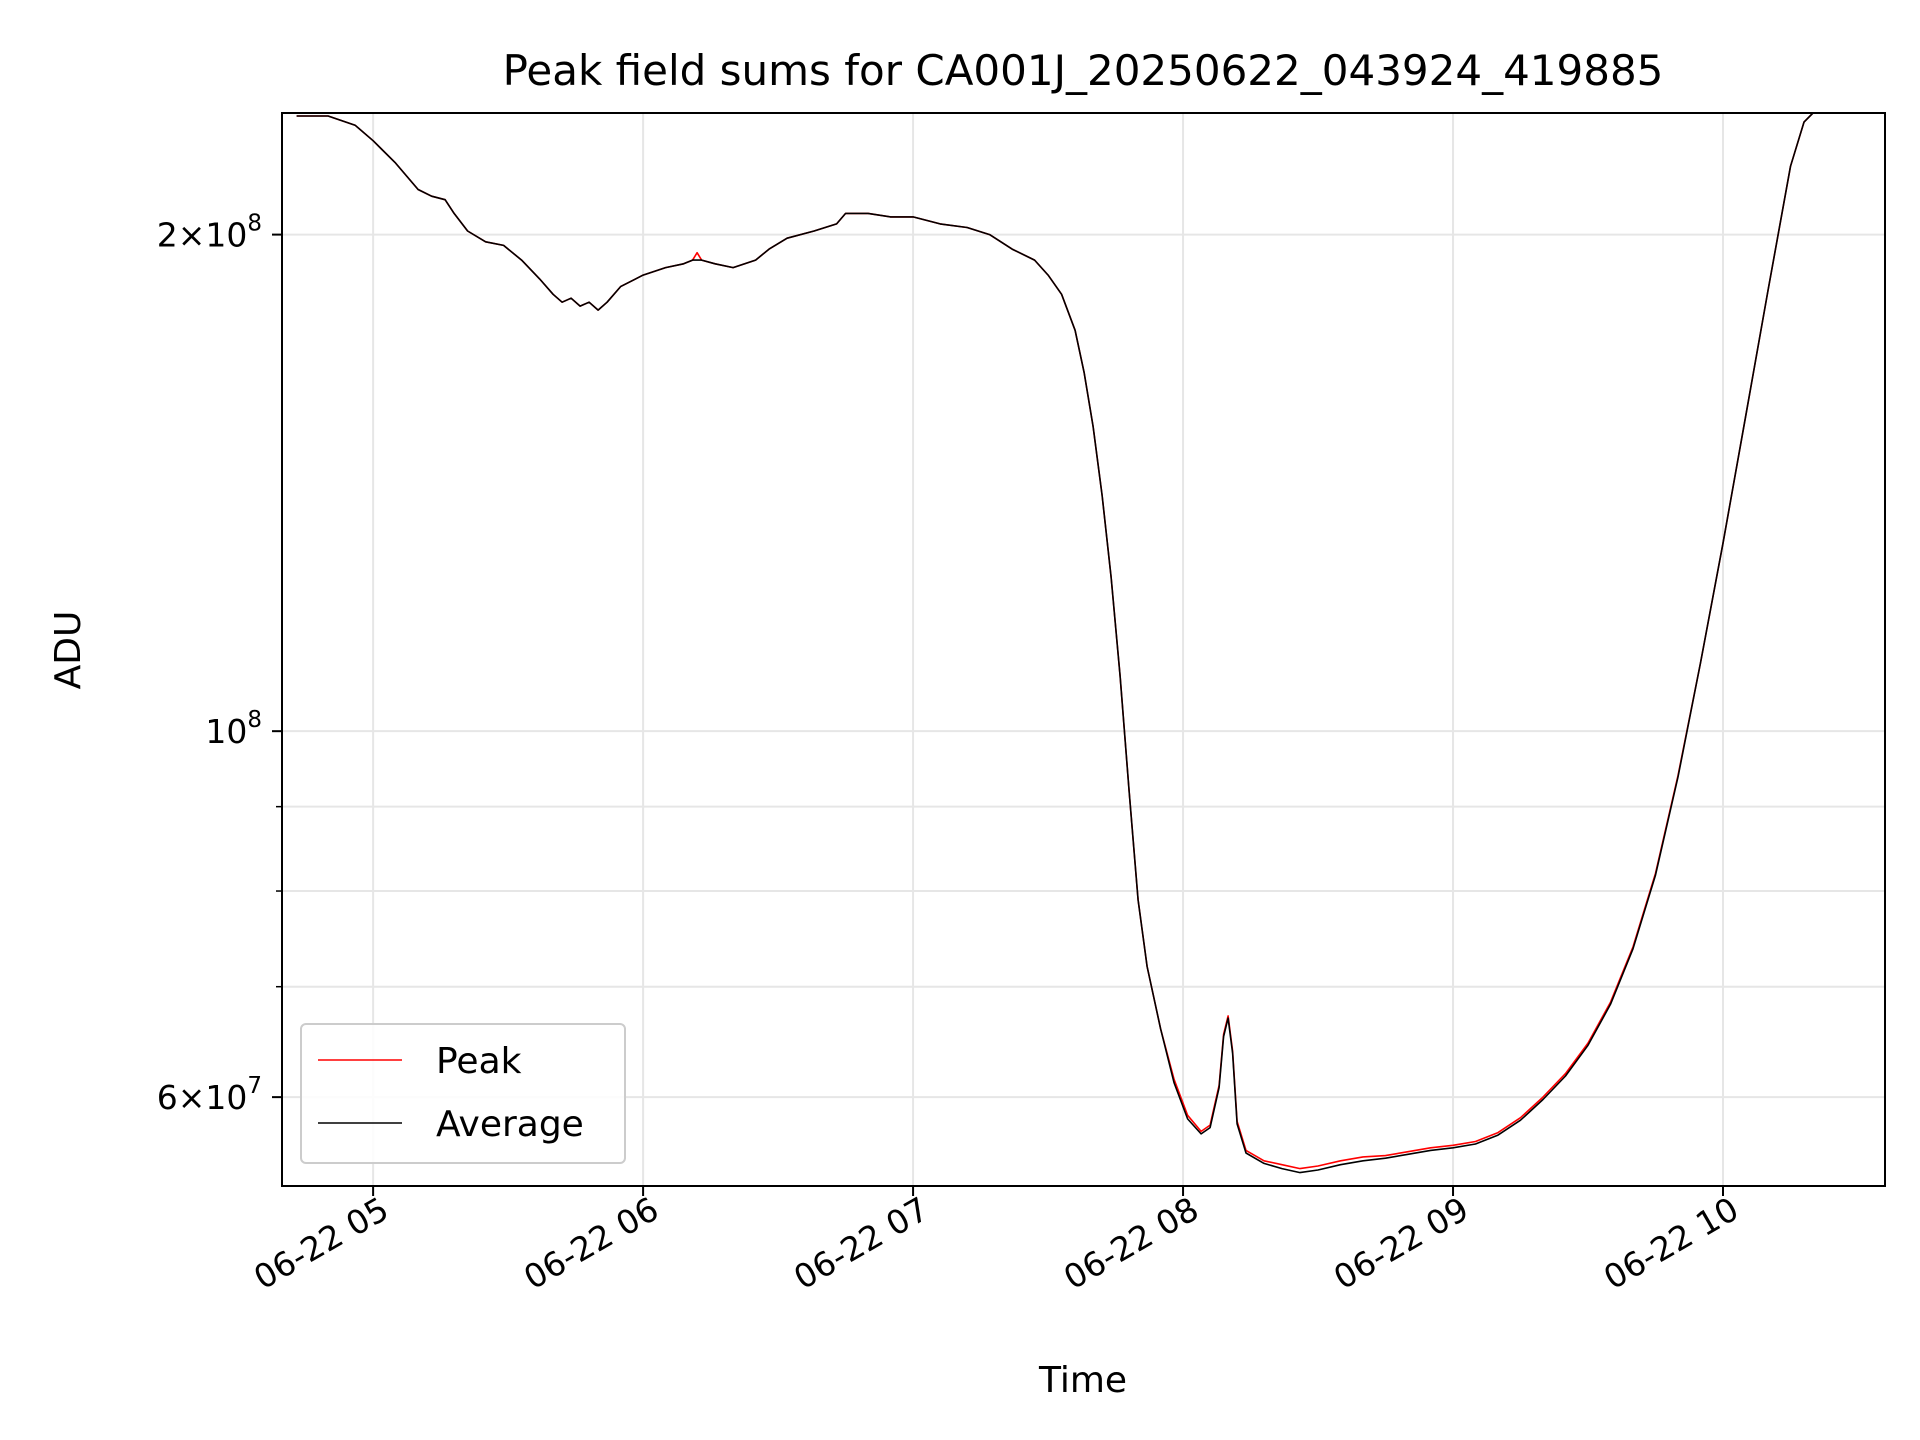  Describe the element at coordinates (202, 235) in the screenshot. I see `y-tick-base: 2×10` at that location.